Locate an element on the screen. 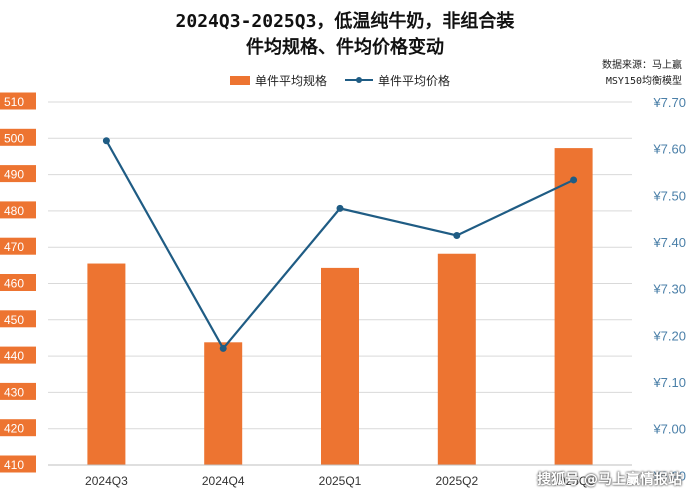  chart-title-line1: 2024Q3-2025Q3，低温纯牛奶，非组合装 is located at coordinates (345, 21).